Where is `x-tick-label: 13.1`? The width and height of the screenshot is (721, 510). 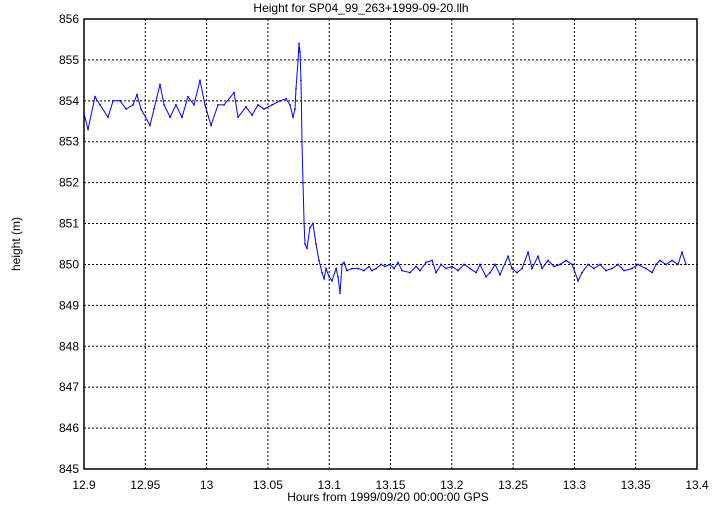
x-tick-label: 13.1 is located at coordinates (330, 485).